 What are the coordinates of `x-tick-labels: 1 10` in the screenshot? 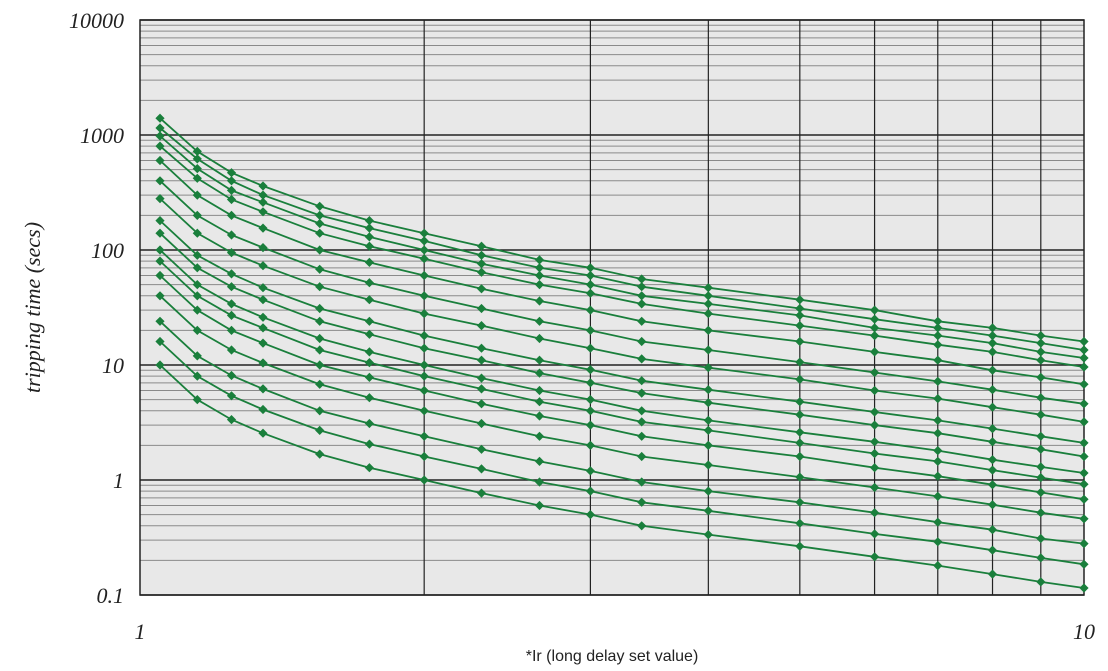 It's located at (615, 631).